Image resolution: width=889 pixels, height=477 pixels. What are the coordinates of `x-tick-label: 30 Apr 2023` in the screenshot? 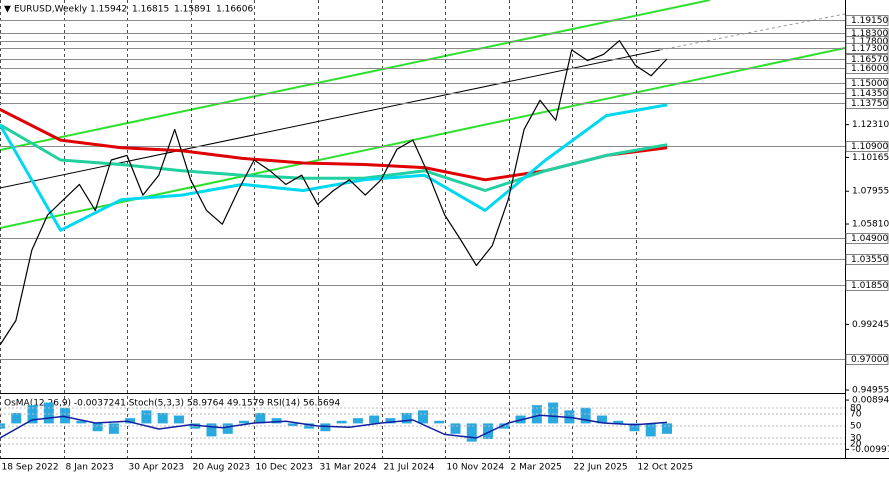 It's located at (157, 468).